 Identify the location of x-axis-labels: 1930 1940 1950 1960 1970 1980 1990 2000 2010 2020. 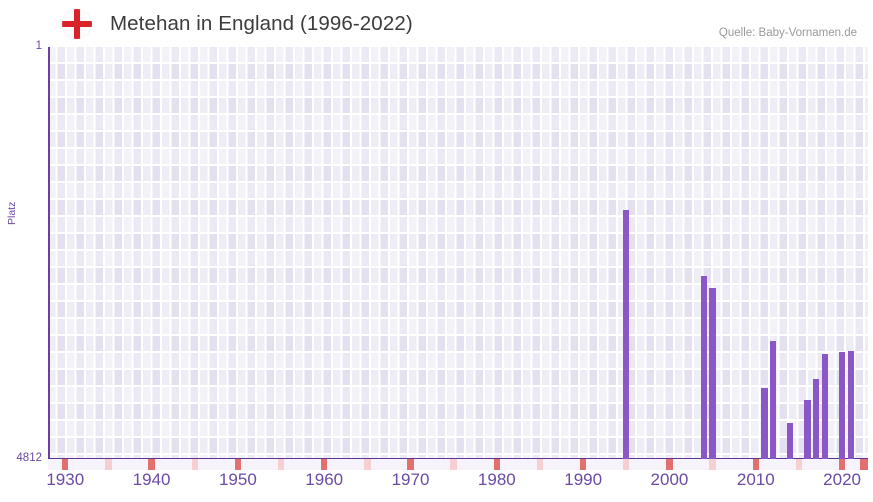
(436, 485).